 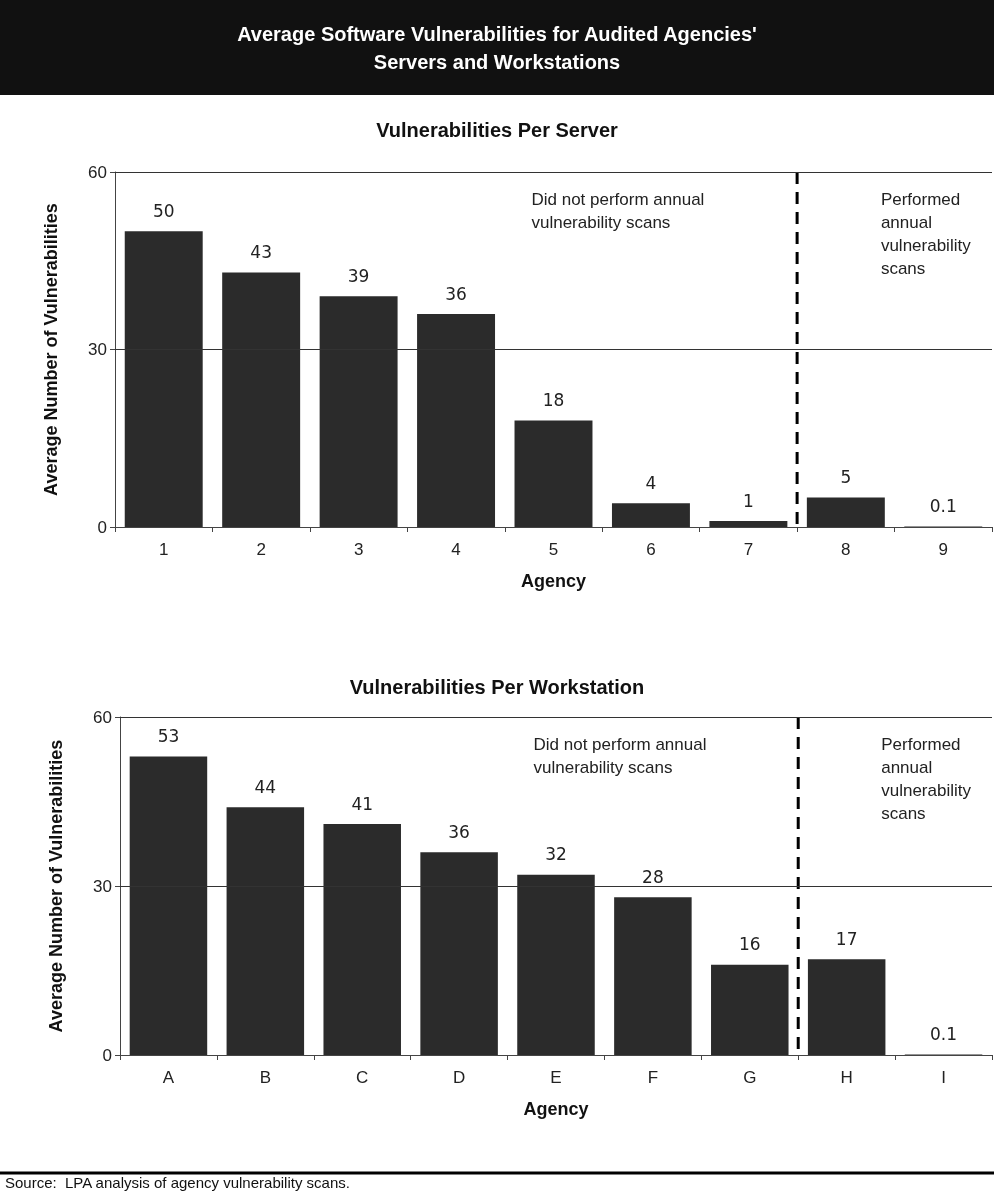 I want to click on data-label: 17, so click(x=846, y=938).